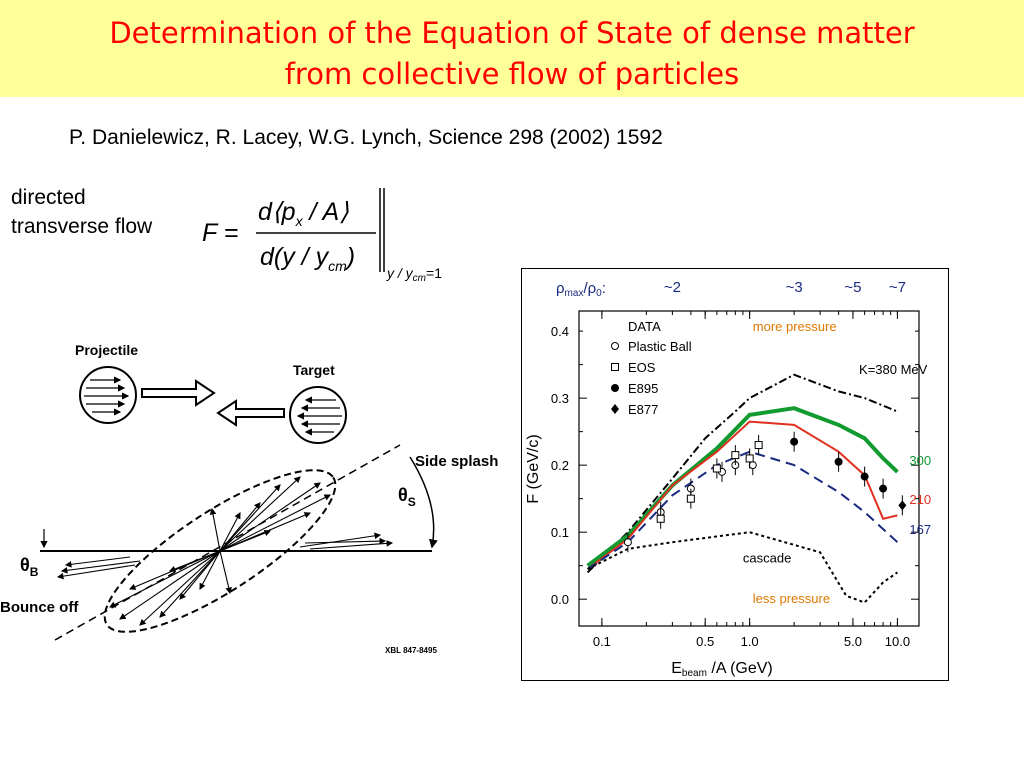 The image size is (1024, 768). Describe the element at coordinates (920, 529) in the screenshot. I see `series-label-167: 167` at that location.